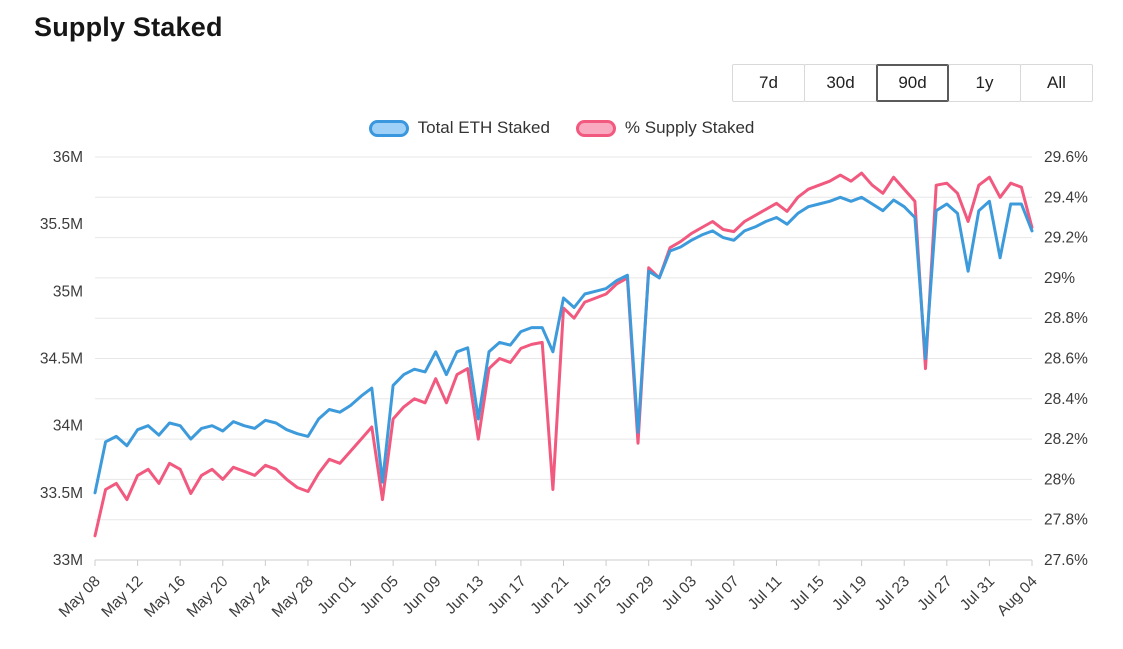 This screenshot has height=649, width=1123. What do you see at coordinates (768, 83) in the screenshot?
I see `range-button-7d: 7d` at bounding box center [768, 83].